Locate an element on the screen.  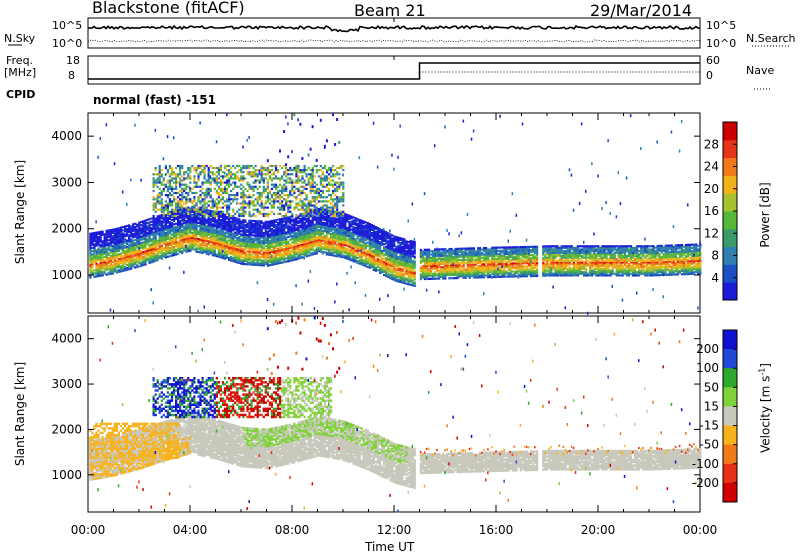
power-noise is located at coordinates (94, 253).